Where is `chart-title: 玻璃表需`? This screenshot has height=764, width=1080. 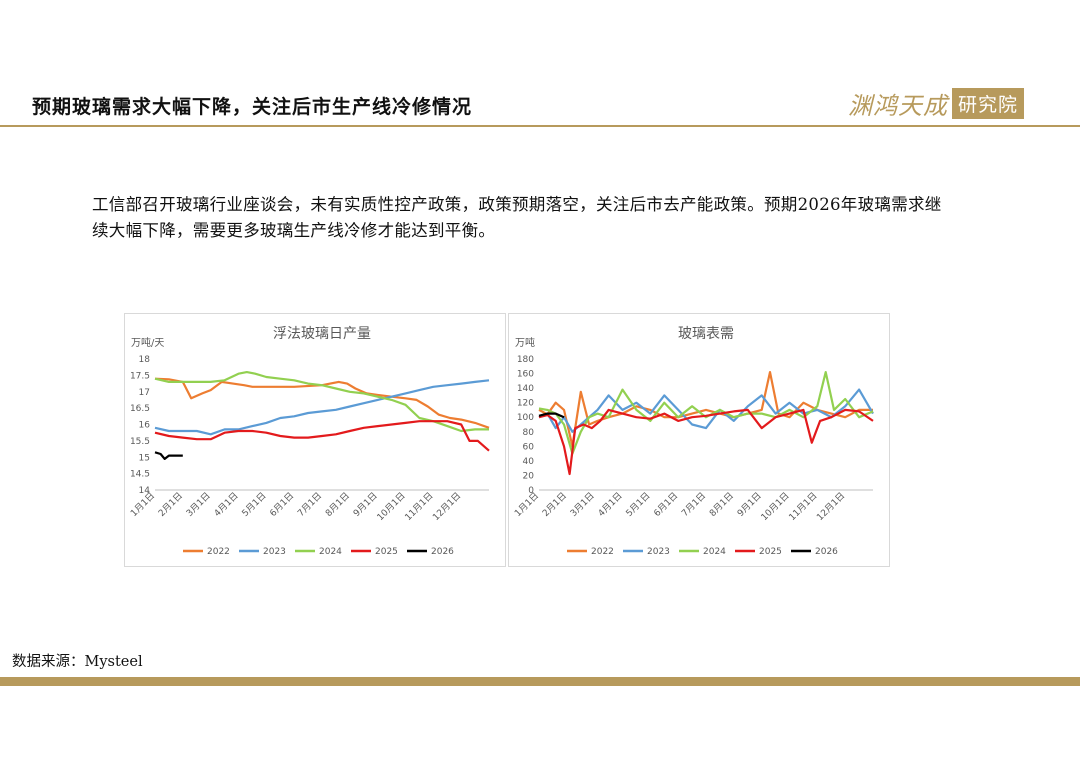
chart-title: 玻璃表需 is located at coordinates (706, 333).